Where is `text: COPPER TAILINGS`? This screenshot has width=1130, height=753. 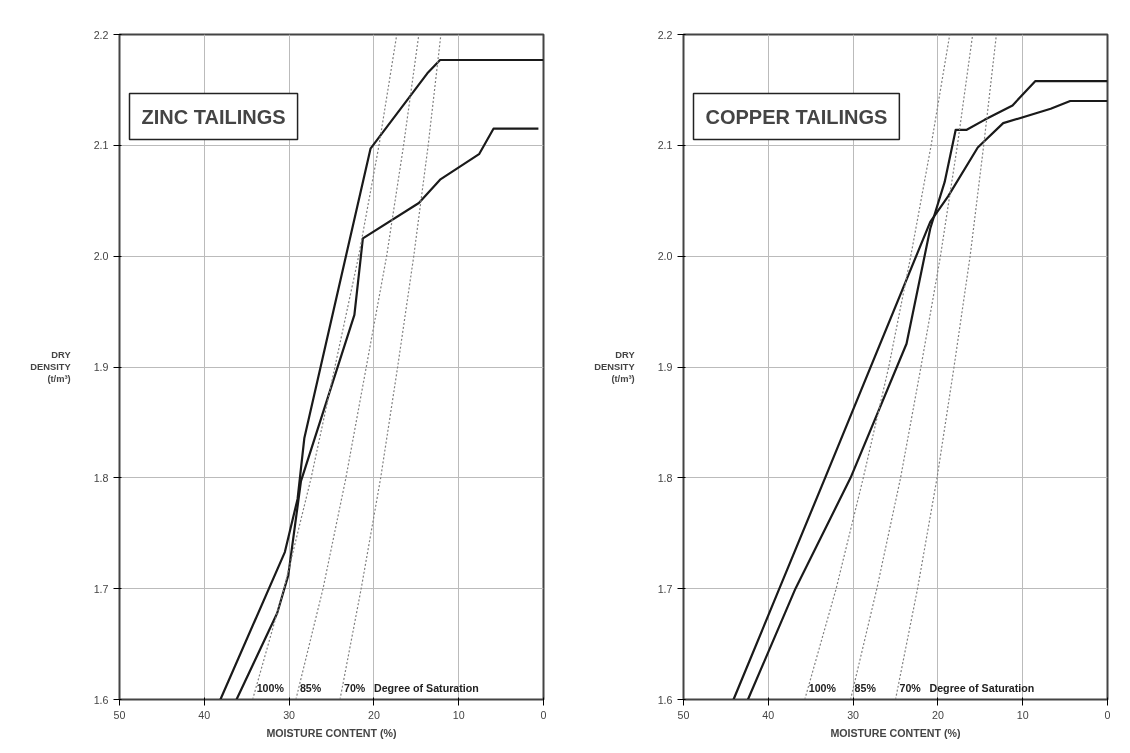
text: COPPER TAILINGS is located at coordinates (796, 116).